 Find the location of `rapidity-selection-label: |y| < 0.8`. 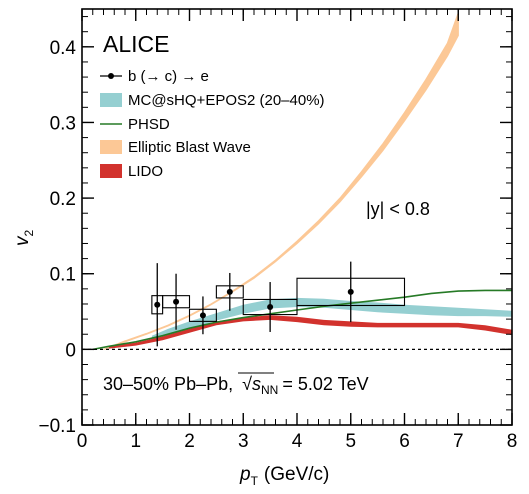

rapidity-selection-label: |y| < 0.8 is located at coordinates (398, 209).